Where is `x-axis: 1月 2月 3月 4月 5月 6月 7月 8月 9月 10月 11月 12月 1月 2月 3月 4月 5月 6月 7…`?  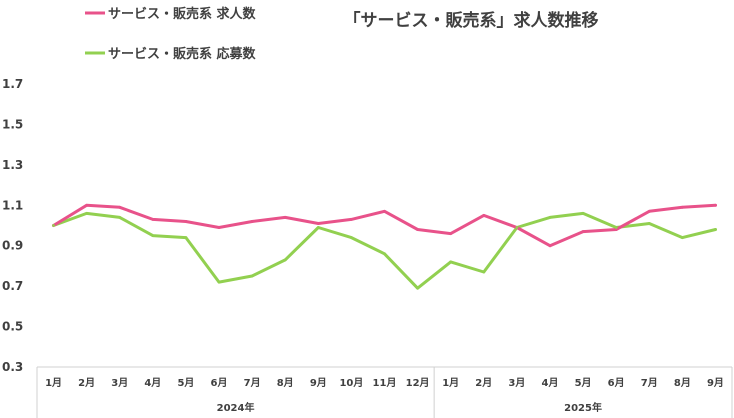 x-axis: 1月 2月 3月 4月 5月 6月 7月 8月 9月 10月 11月 12月 1月 2月 3月 4月 5月 6月 7… is located at coordinates (384, 392).